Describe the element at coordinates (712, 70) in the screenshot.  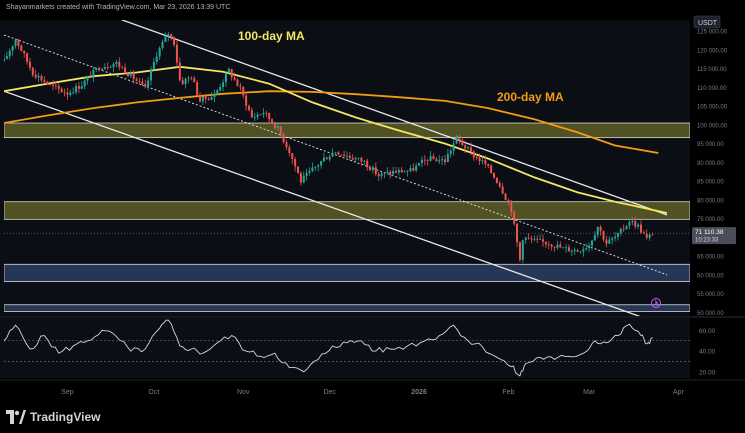
I see `y-tick-label: 115 000.00` at that location.